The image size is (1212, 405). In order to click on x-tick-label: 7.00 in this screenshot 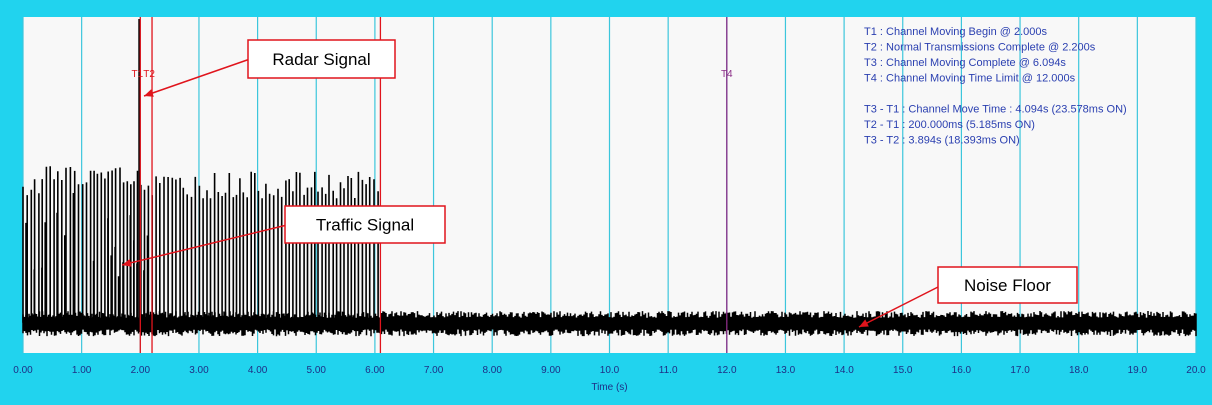, I will do `click(434, 370)`.